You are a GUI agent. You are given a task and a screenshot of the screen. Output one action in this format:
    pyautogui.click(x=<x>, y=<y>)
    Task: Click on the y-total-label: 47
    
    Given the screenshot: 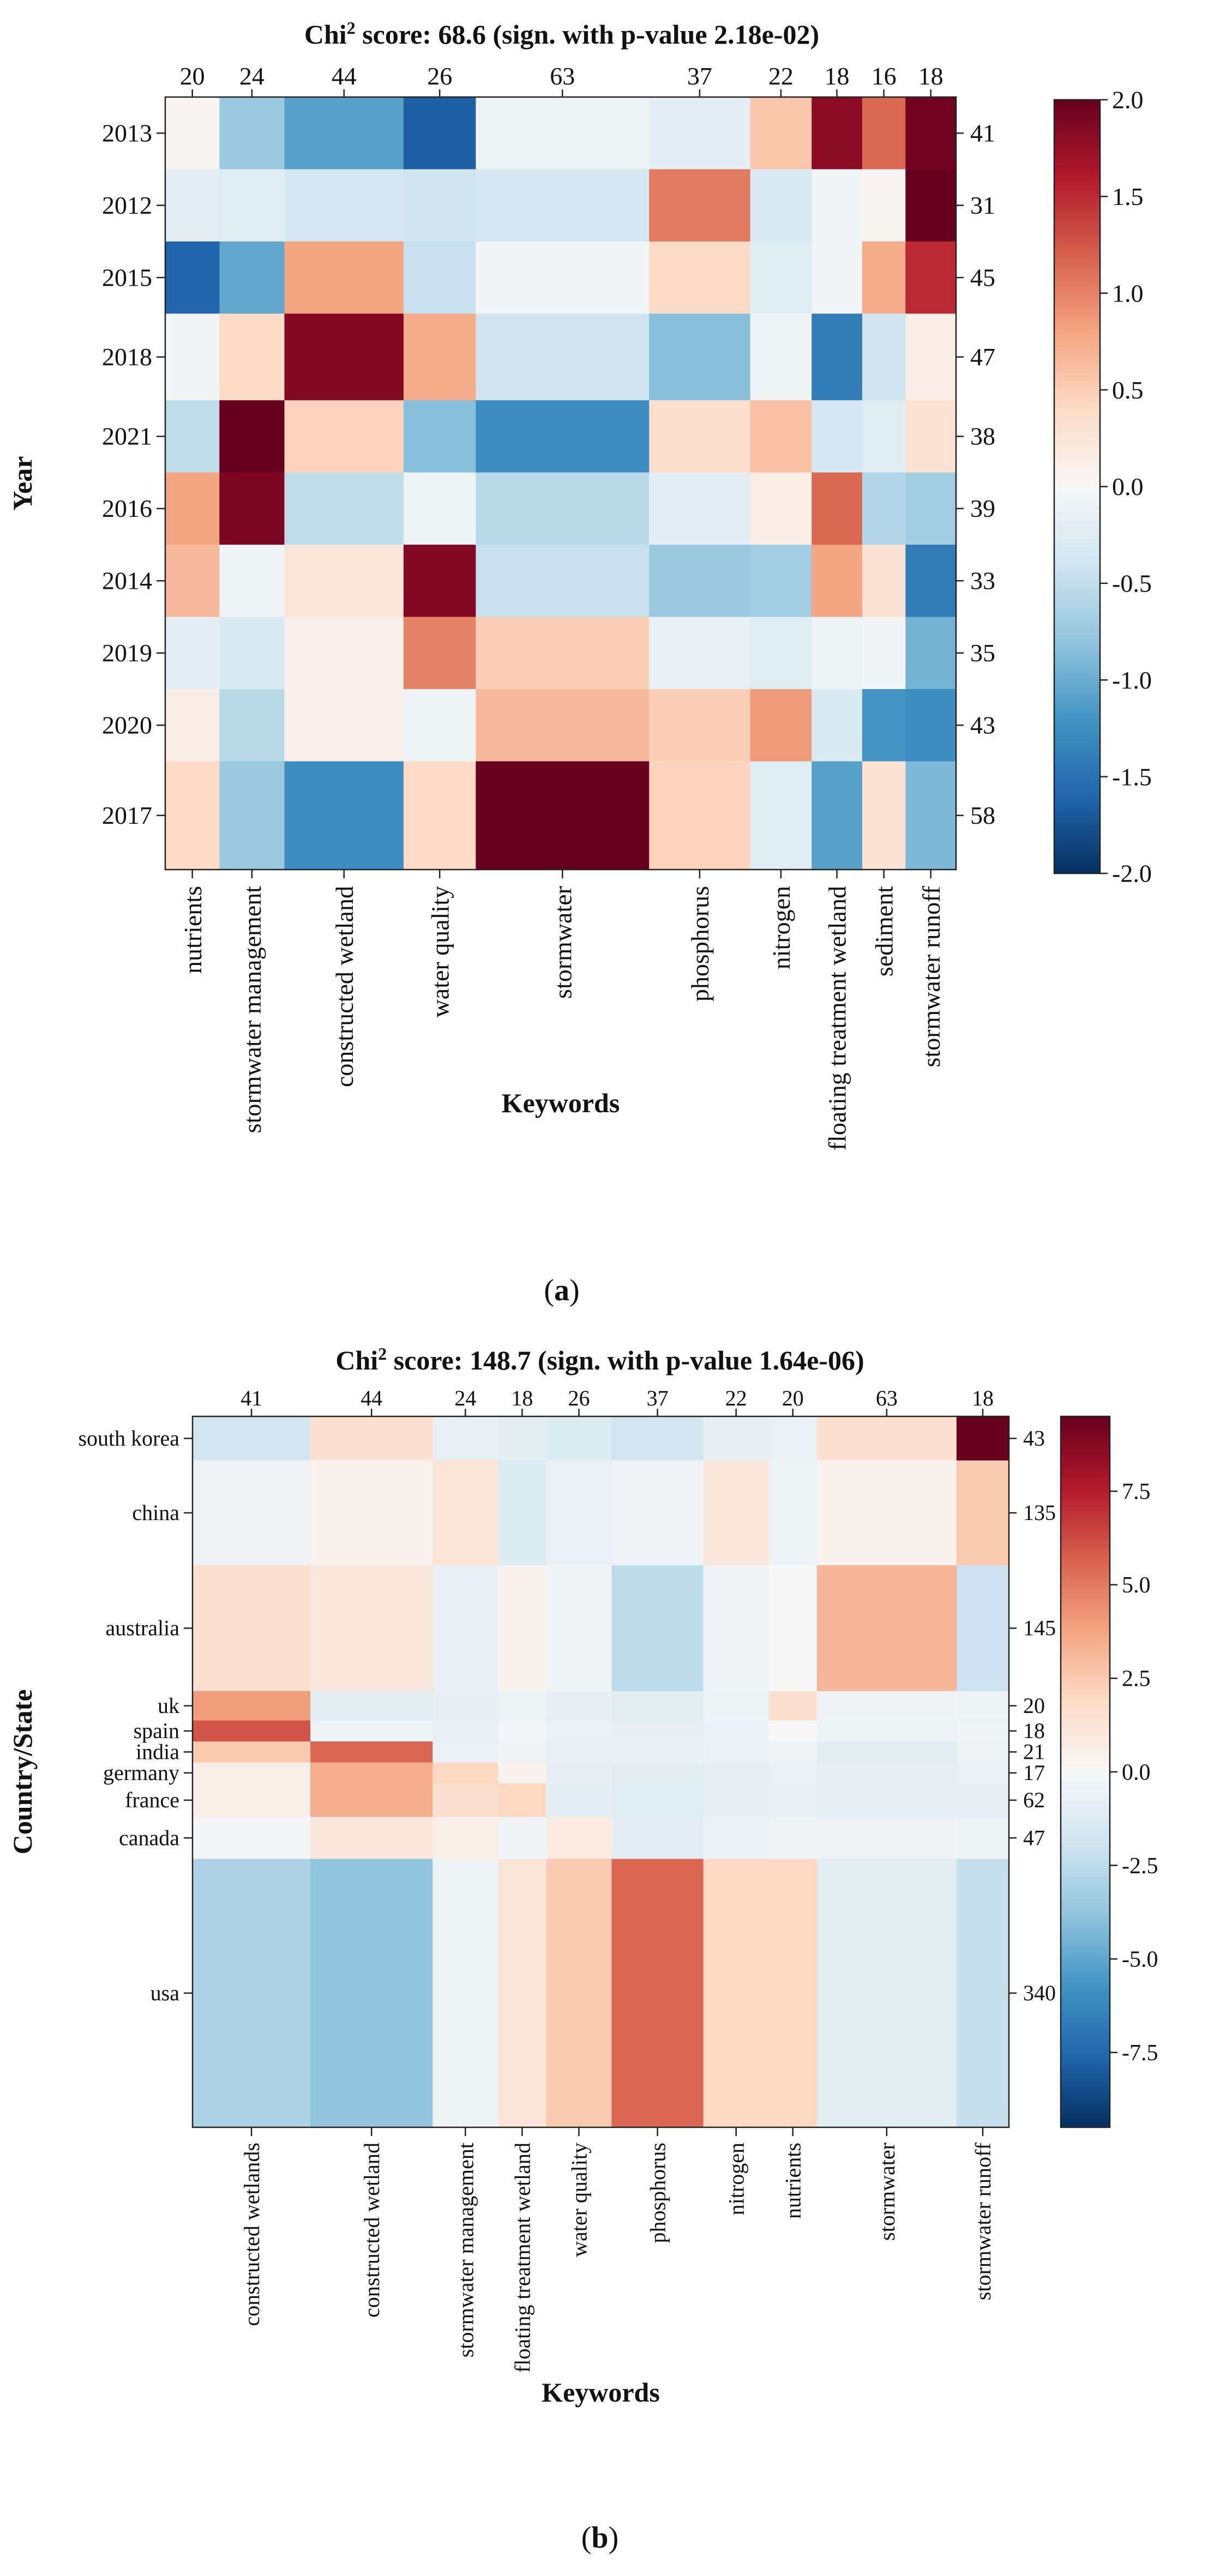 What is the action you would take?
    pyautogui.click(x=983, y=357)
    